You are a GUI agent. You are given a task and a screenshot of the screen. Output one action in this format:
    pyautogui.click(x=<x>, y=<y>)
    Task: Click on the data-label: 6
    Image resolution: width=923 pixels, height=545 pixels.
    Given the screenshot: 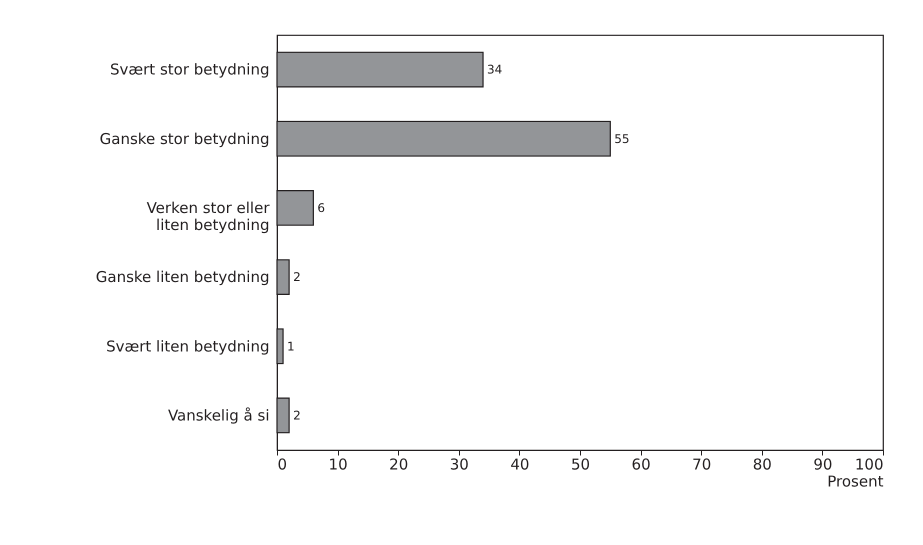 What is the action you would take?
    pyautogui.click(x=321, y=207)
    